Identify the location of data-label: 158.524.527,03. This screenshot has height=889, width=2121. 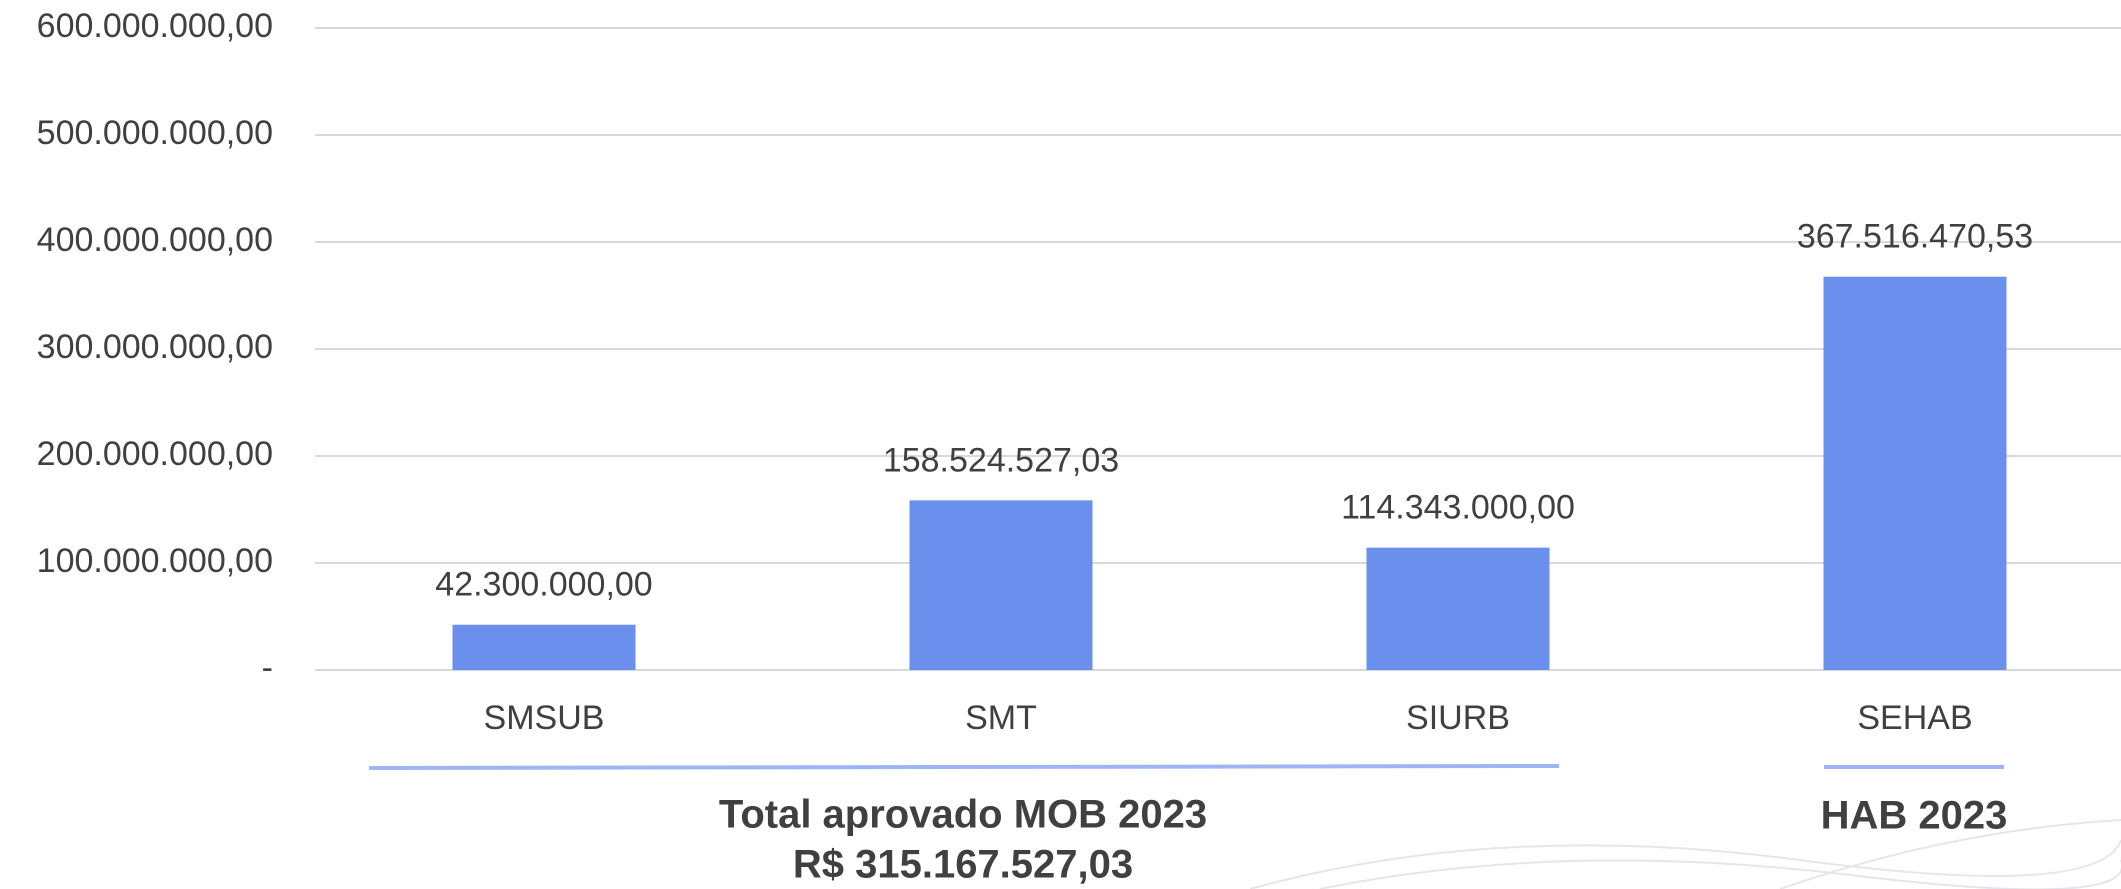
(1001, 460).